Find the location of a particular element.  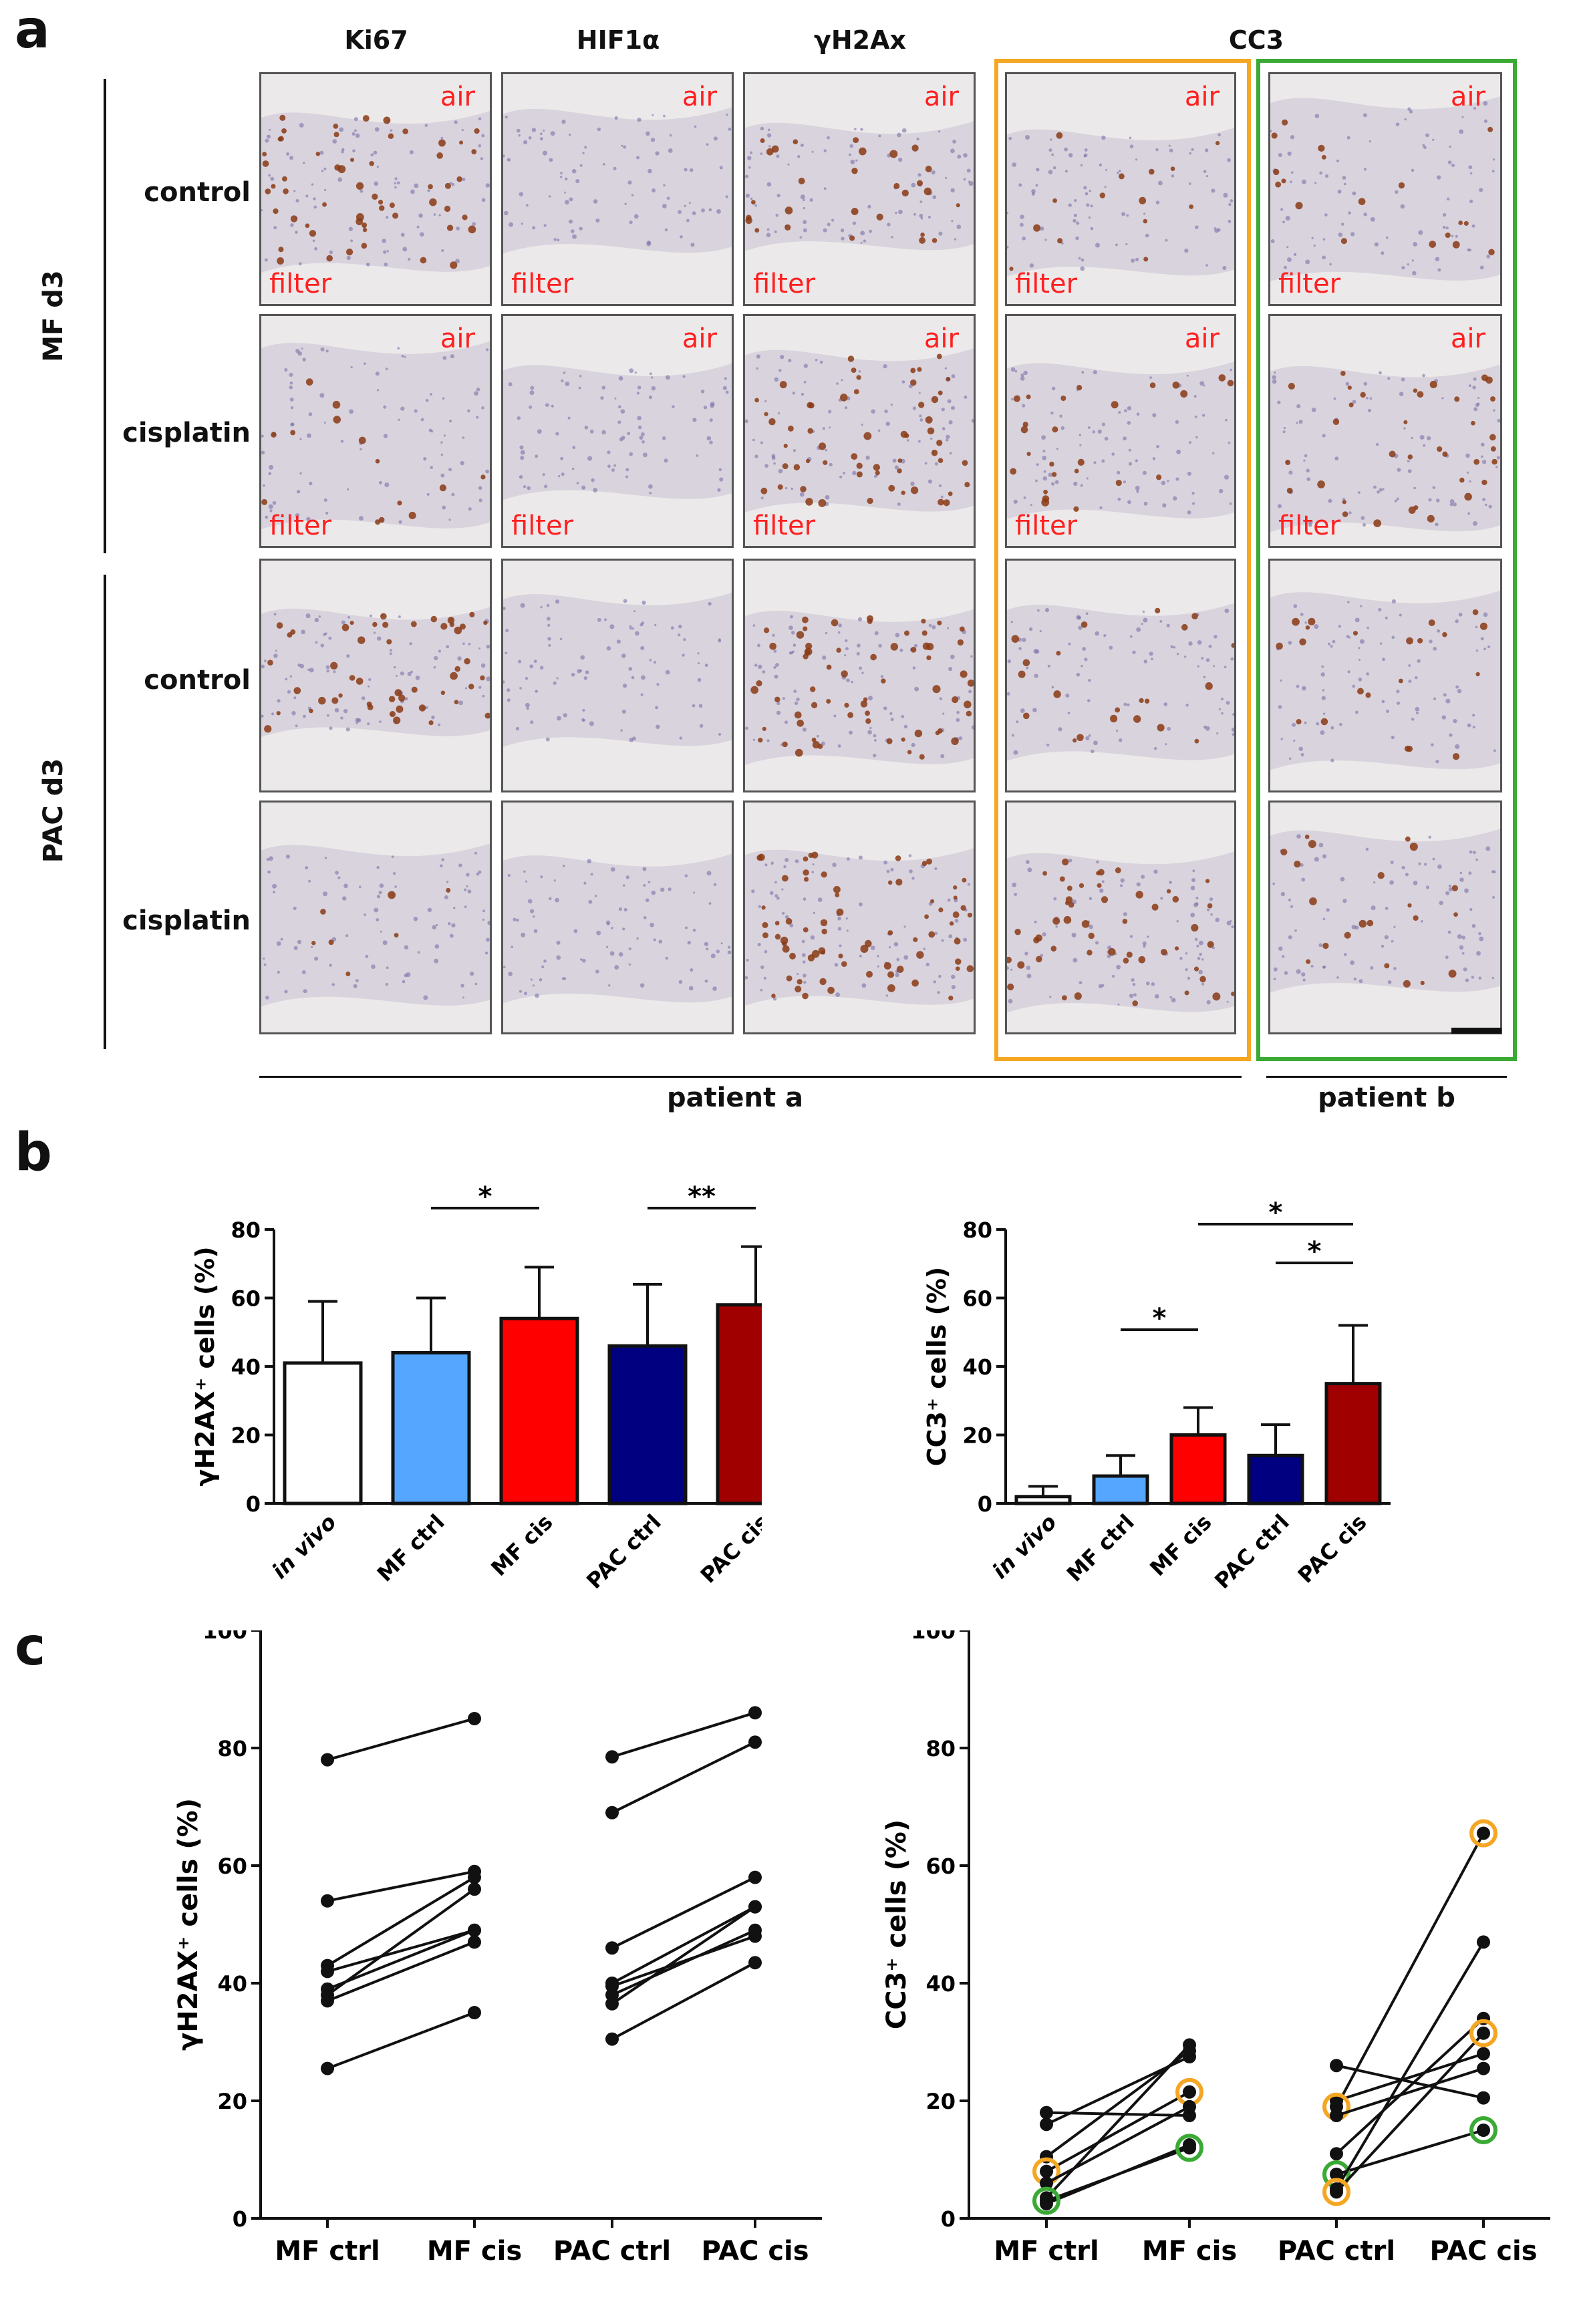

tile-label-filter: filter is located at coordinates (542, 284).